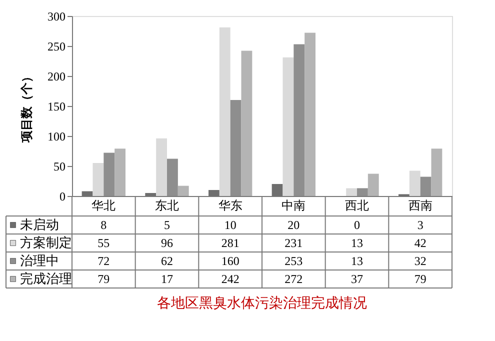 Image resolution: width=495 pixels, height=341 pixels. What do you see at coordinates (27, 107) in the screenshot?
I see `y-axis-title: 项目数（个）` at bounding box center [27, 107].